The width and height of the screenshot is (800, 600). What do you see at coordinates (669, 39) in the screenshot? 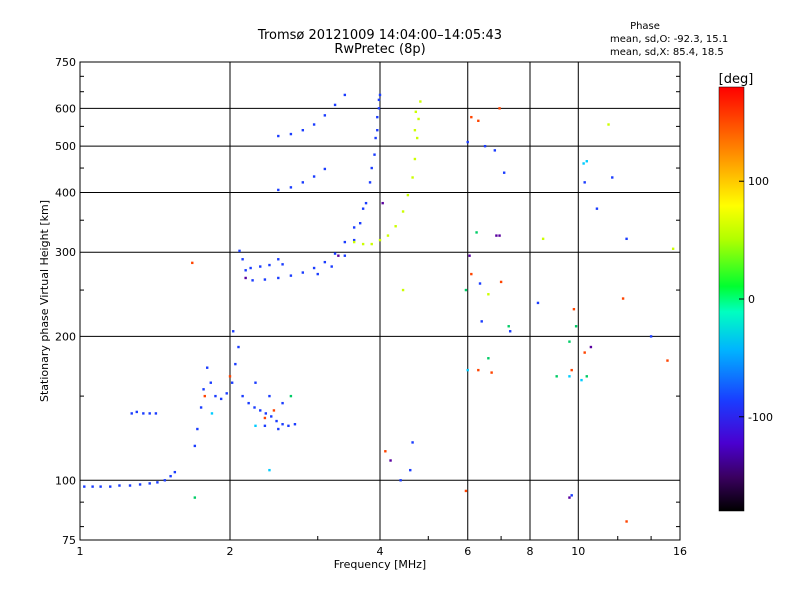
I see `phase-stats-o: mean, sd,O: -92.3, 15.1` at bounding box center [669, 39].